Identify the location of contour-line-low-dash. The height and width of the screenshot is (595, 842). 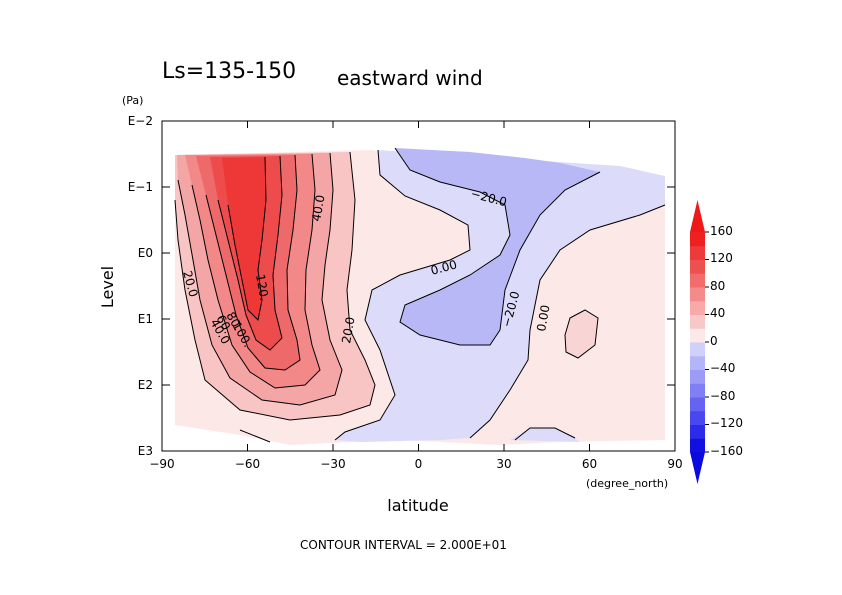
(255, 436).